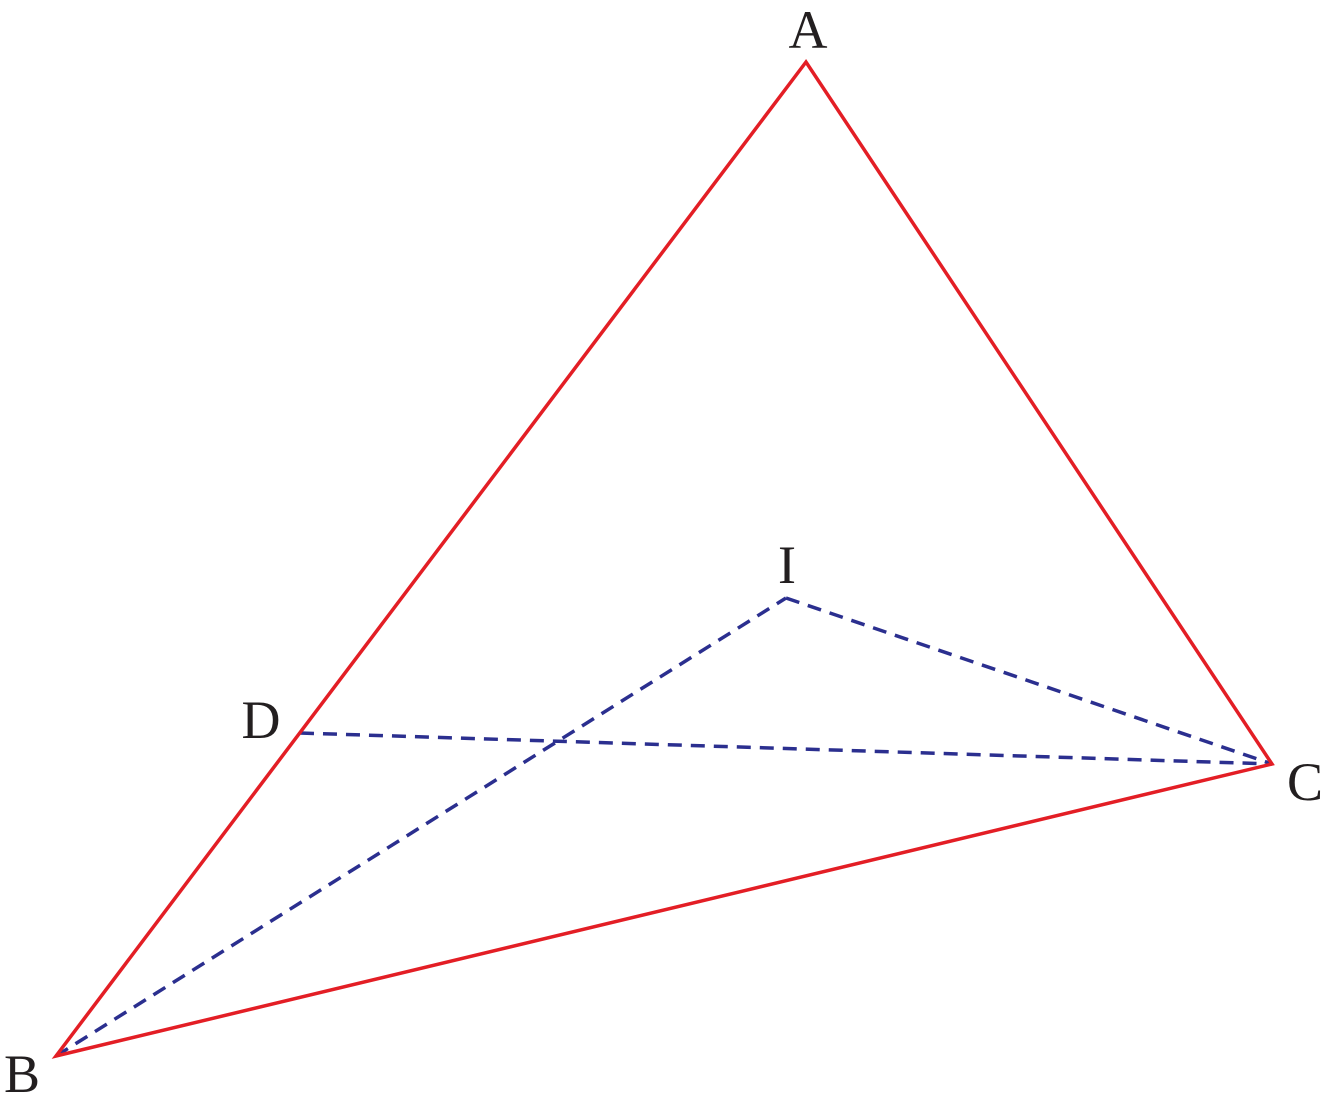  What do you see at coordinates (22, 1070) in the screenshot?
I see `point-label: B` at bounding box center [22, 1070].